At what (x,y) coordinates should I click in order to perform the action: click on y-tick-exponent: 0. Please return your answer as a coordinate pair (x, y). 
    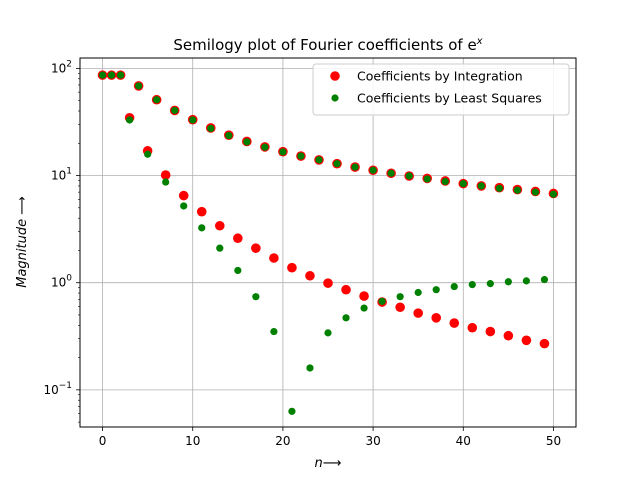
    Looking at the image, I should click on (69, 279).